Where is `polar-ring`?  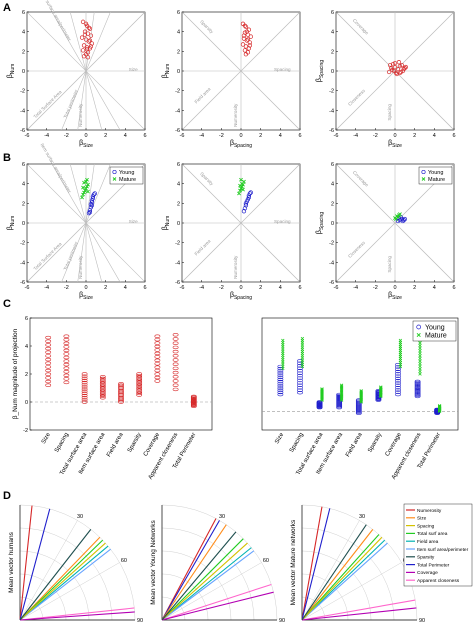 polar-ring is located at coordinates (54, 585).